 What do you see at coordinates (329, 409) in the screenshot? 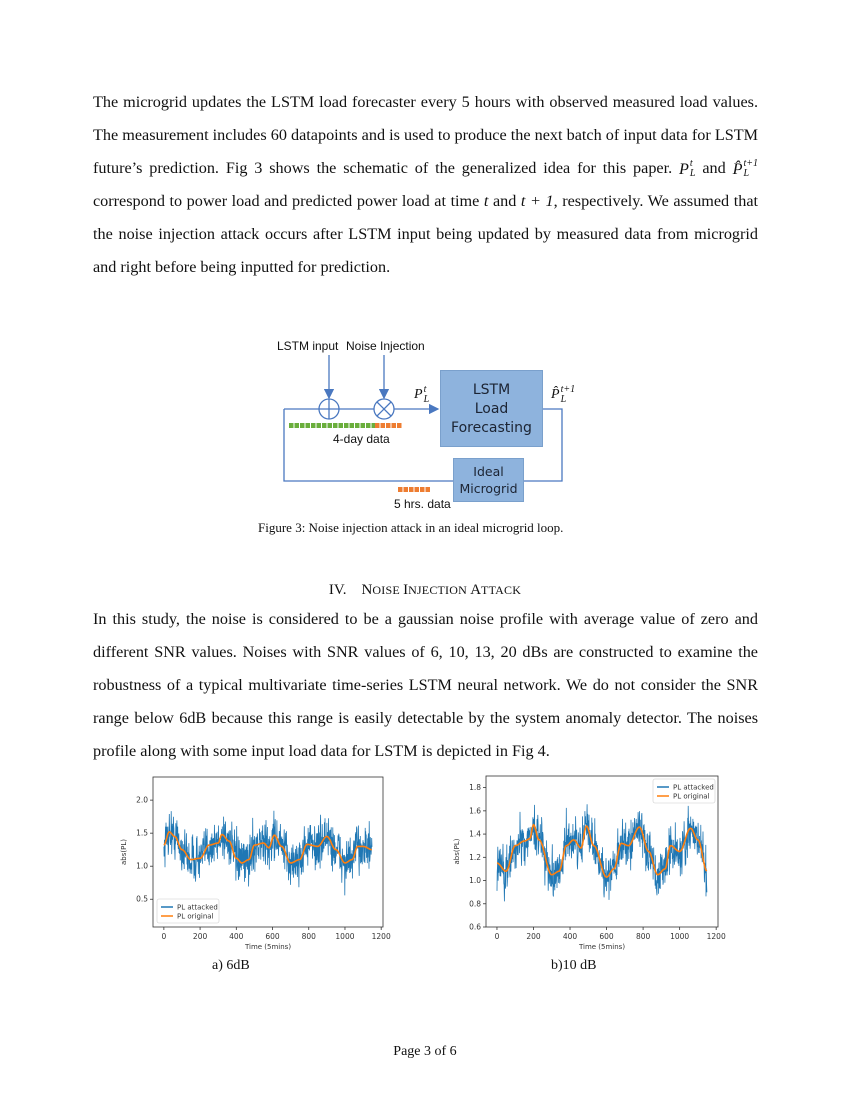
I see `sum-junction-icon` at bounding box center [329, 409].